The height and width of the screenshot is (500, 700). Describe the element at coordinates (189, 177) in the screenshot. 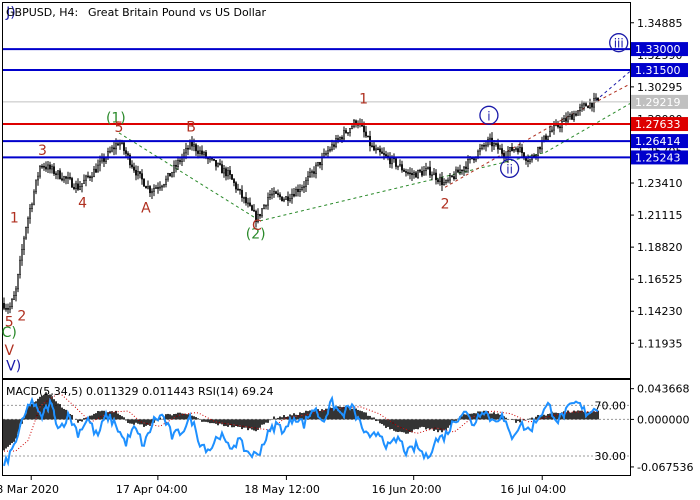

I see `trend-line-green` at that location.